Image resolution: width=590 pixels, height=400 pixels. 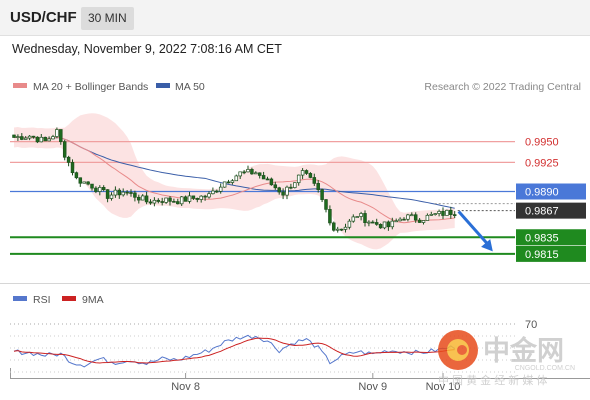 I want to click on level-label-0.9925: 0.9925, so click(x=542, y=163).